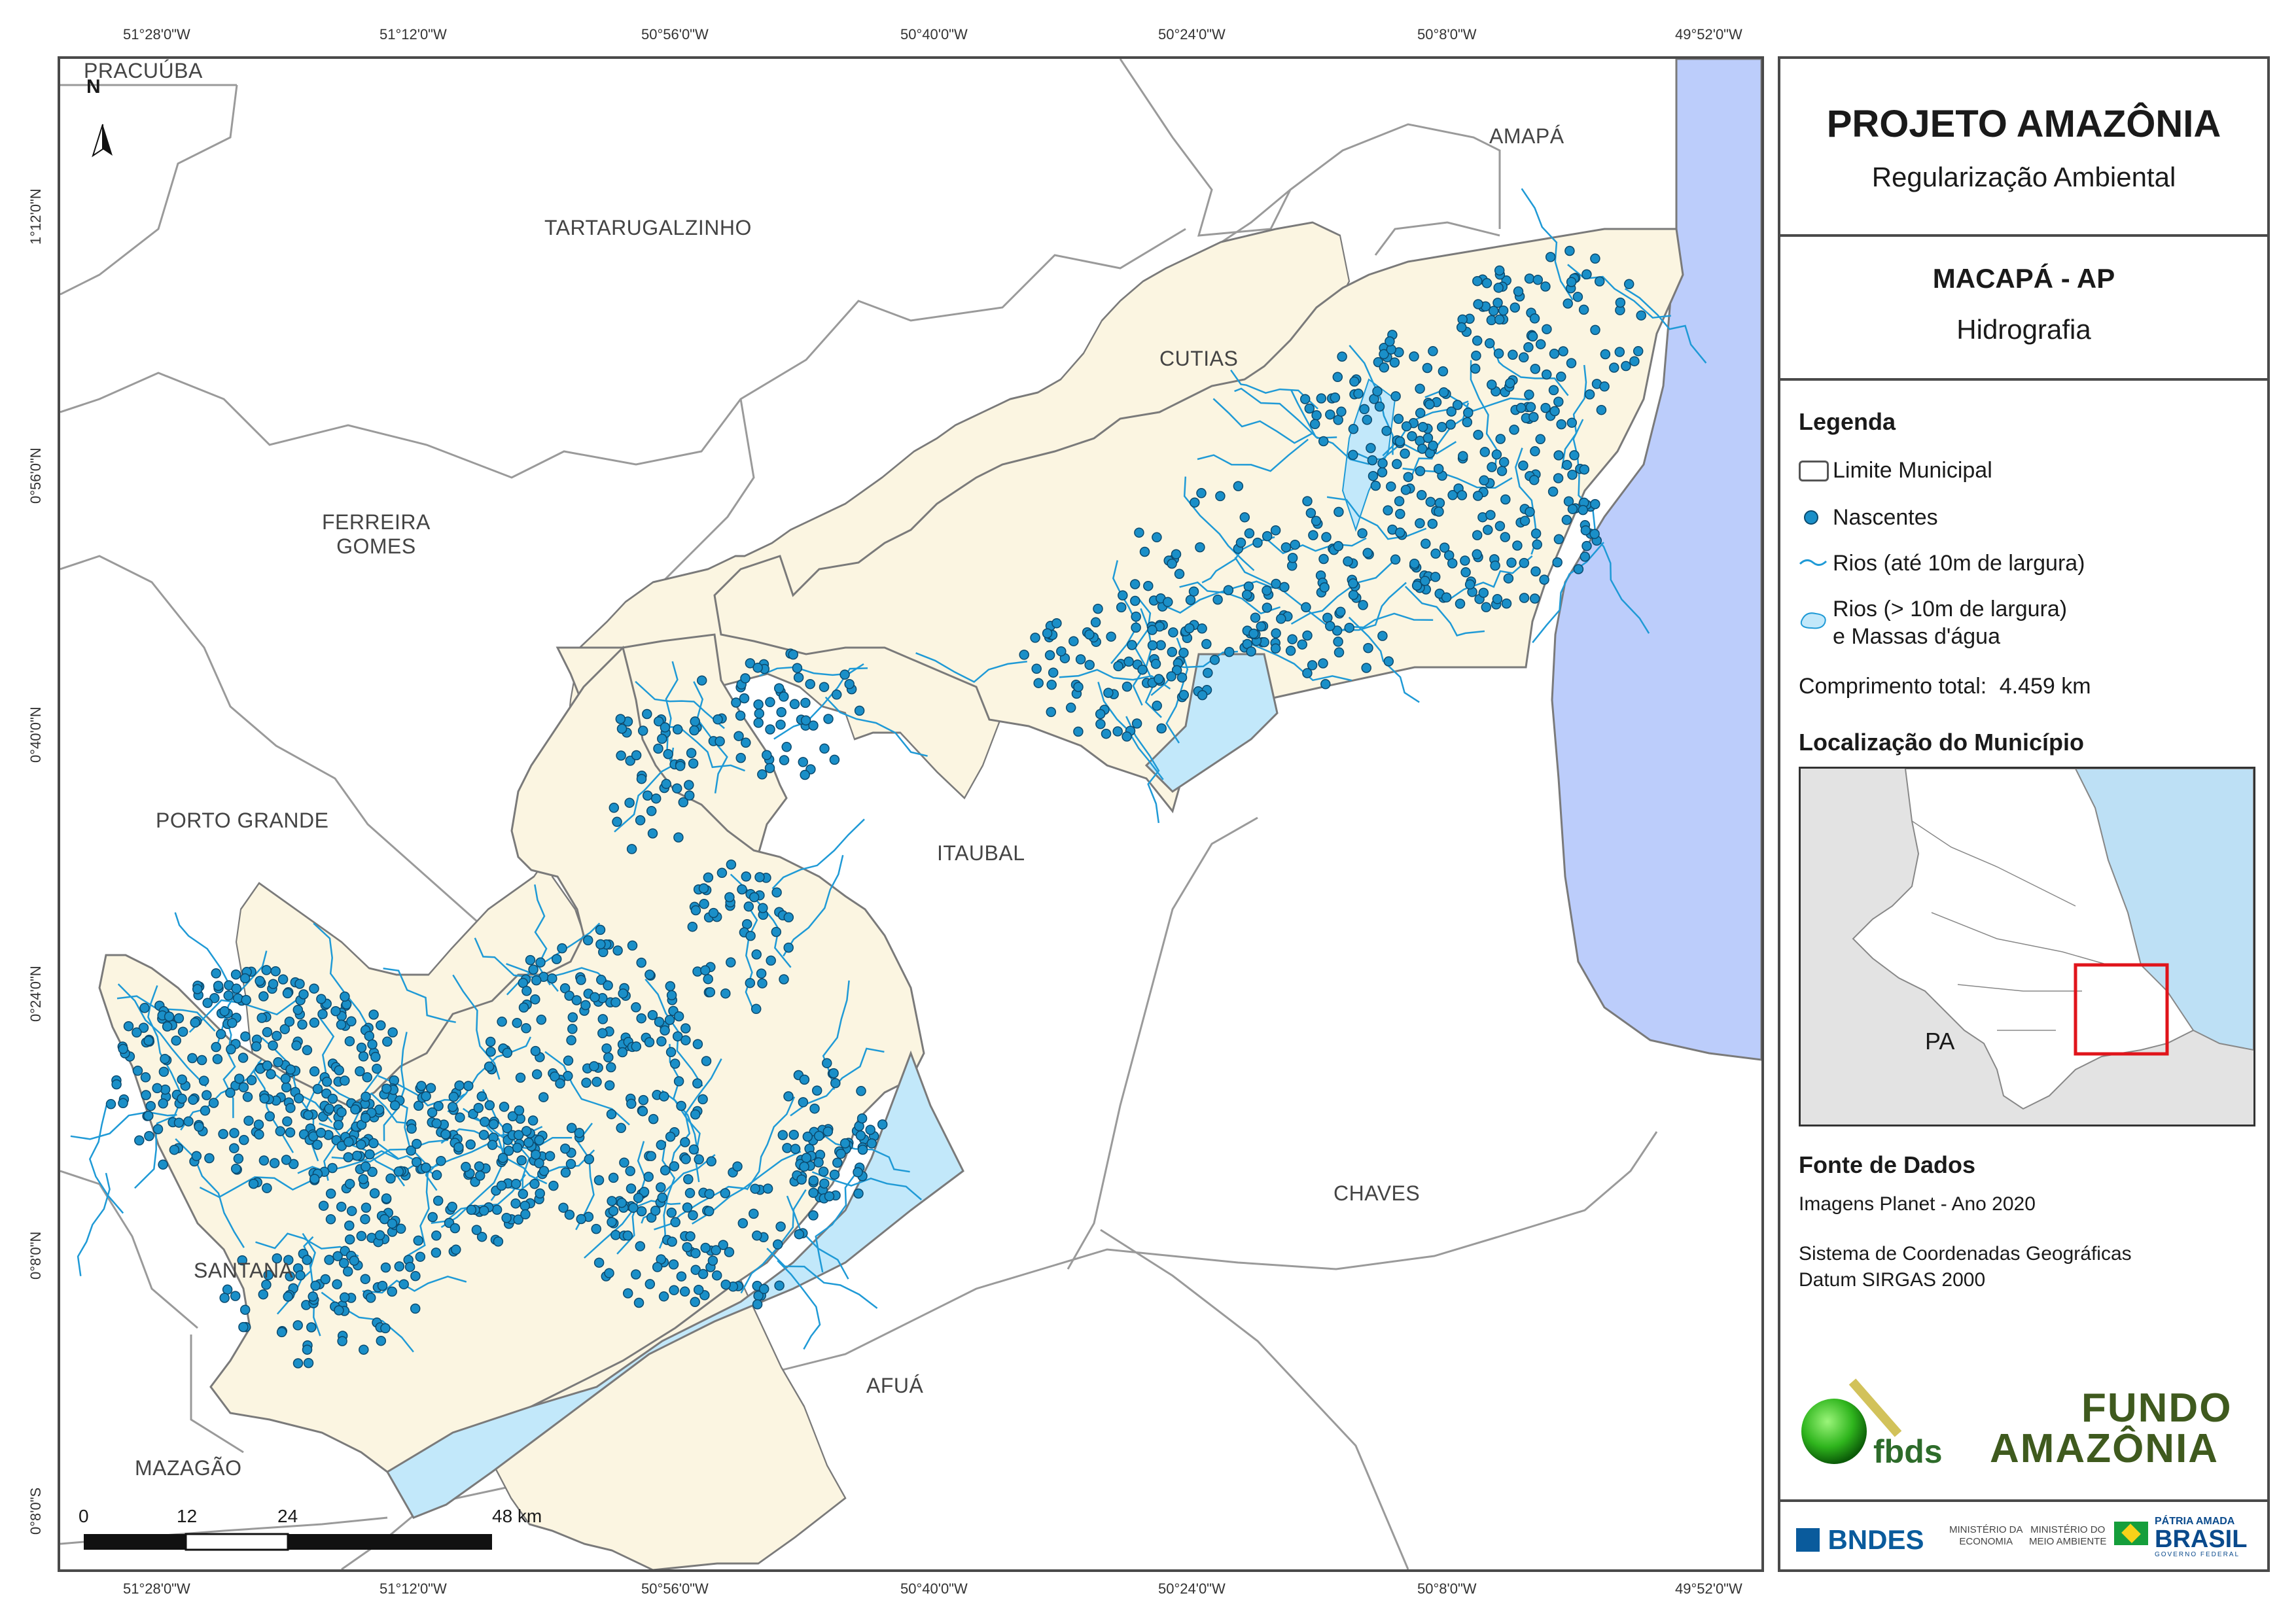 Image resolution: width=2296 pixels, height=1623 pixels. What do you see at coordinates (35, 476) in the screenshot?
I see `y-tick-1: 0°56'0"N` at bounding box center [35, 476].